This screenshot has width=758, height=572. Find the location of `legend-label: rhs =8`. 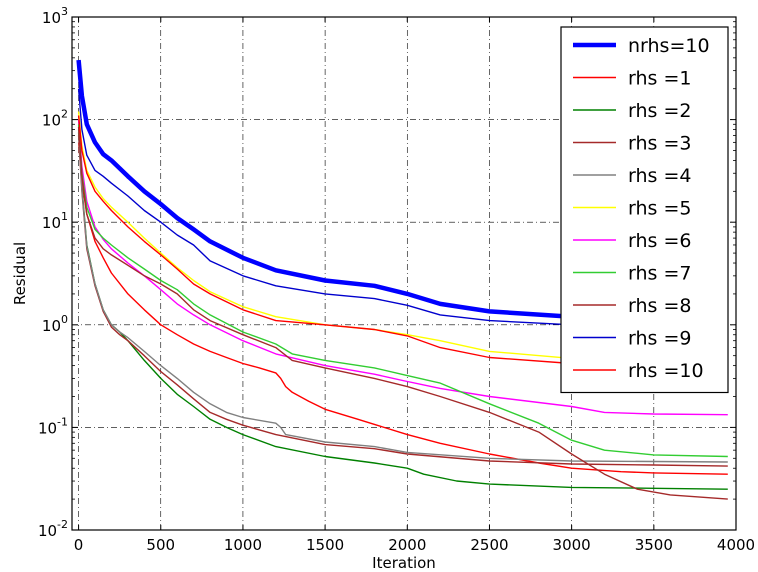

legend-label: rhs =8 is located at coordinates (659, 306).